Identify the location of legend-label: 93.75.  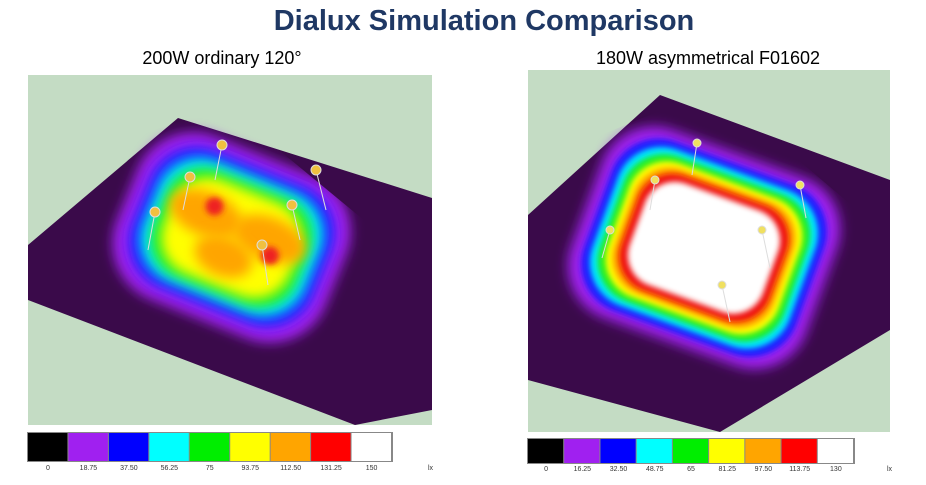
(250, 468).